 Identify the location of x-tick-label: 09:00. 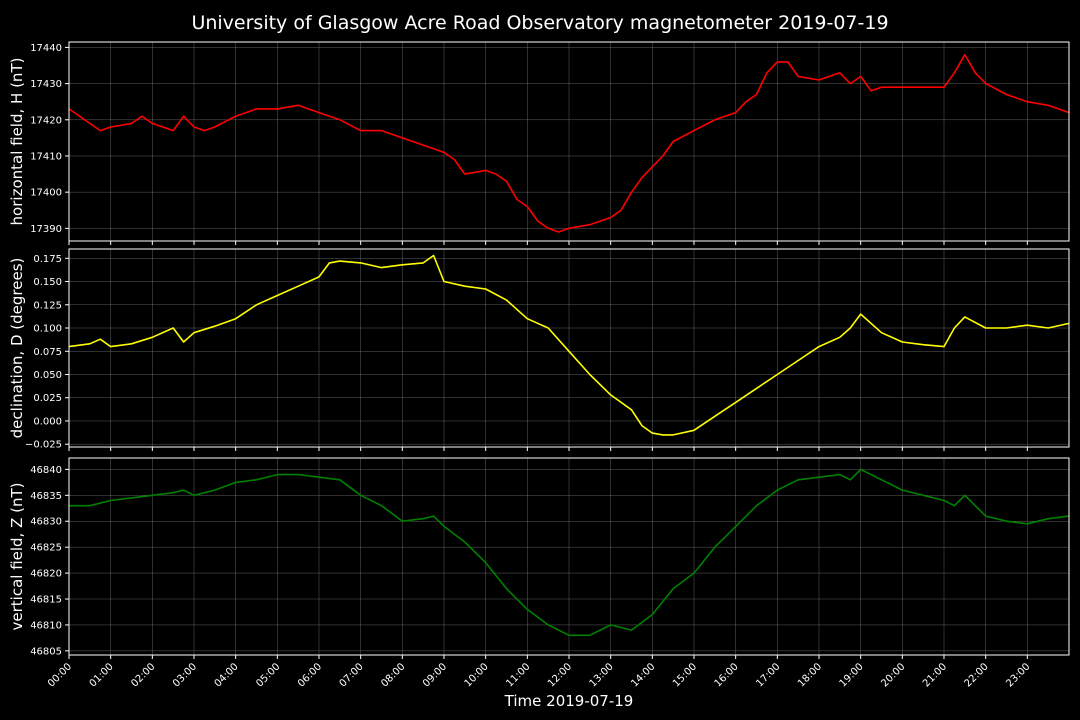
(435, 675).